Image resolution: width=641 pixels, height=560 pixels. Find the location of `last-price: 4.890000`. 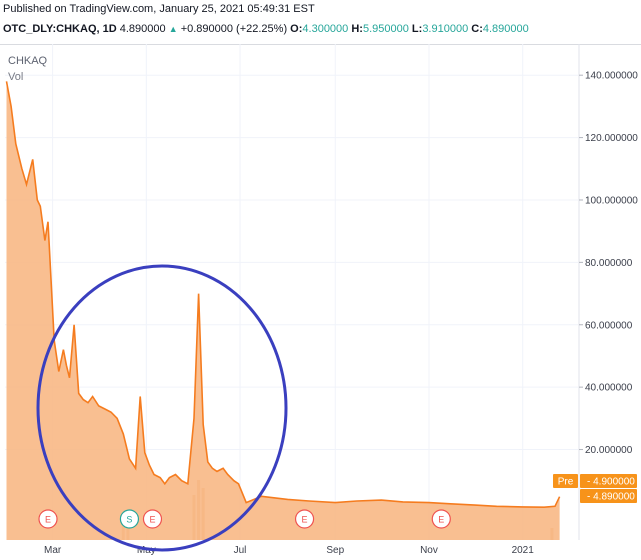

last-price: 4.890000 is located at coordinates (142, 29).